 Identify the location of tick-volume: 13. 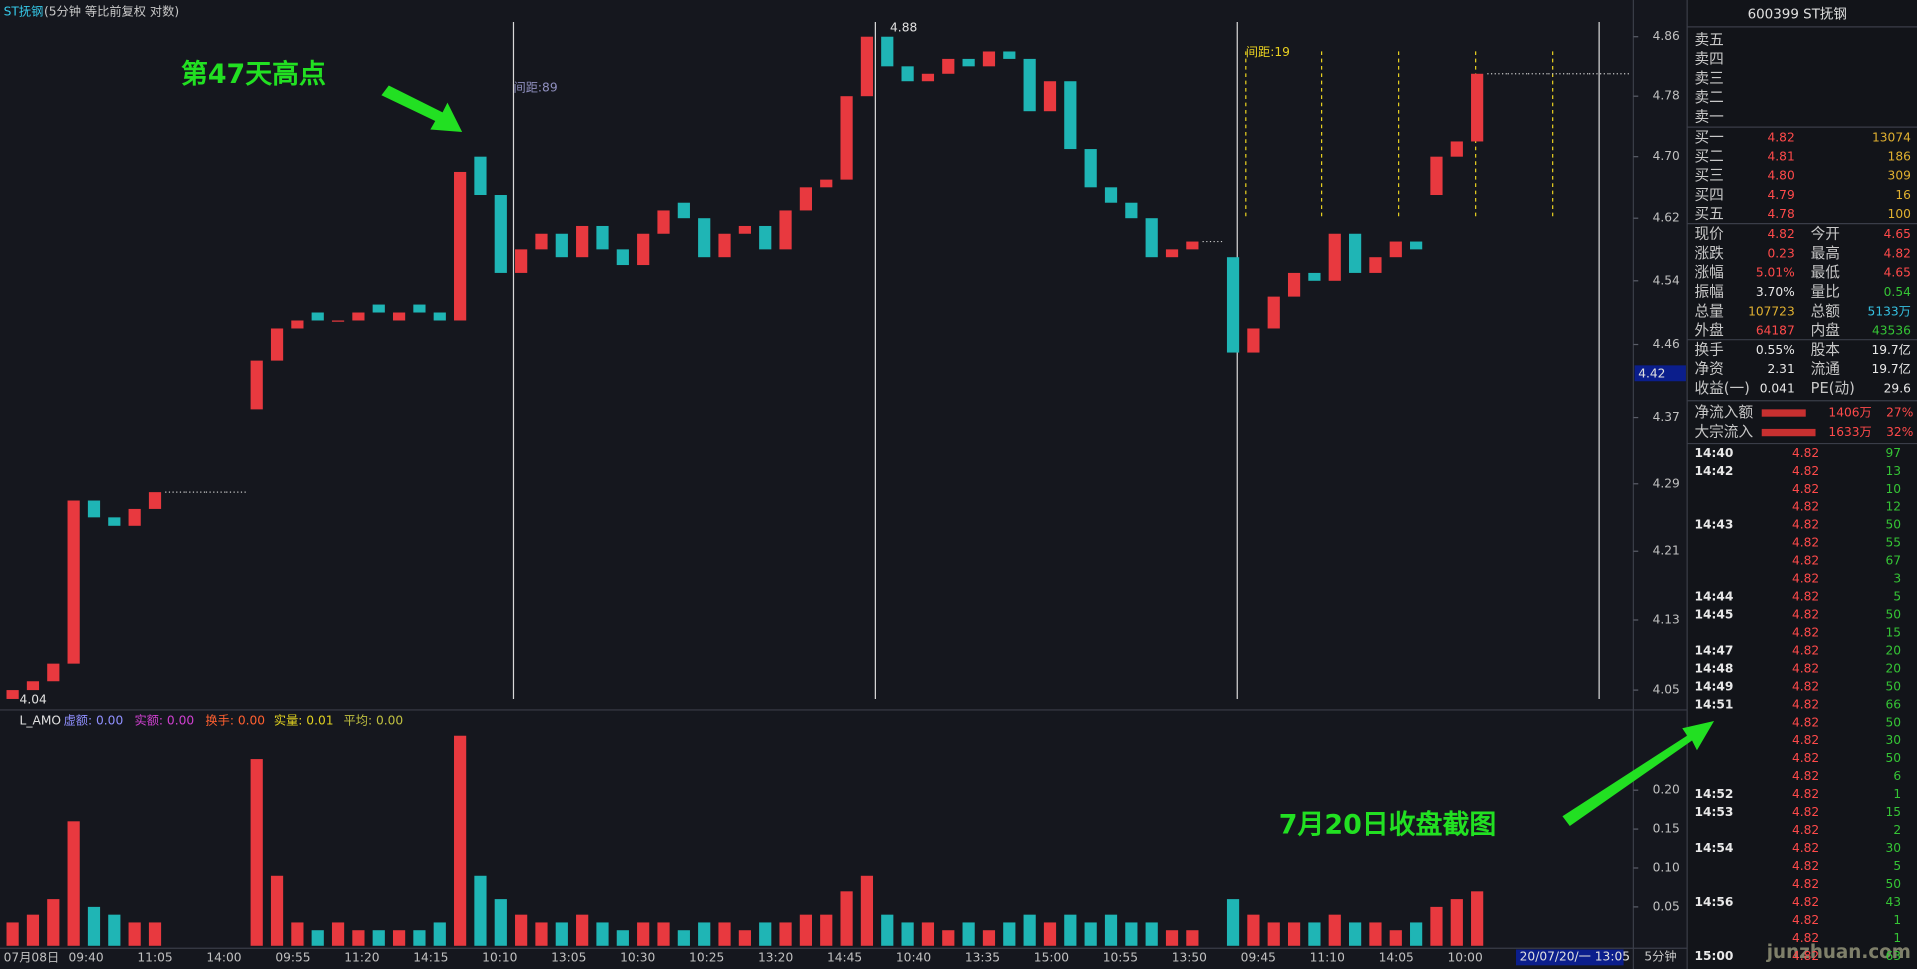
(1894, 471).